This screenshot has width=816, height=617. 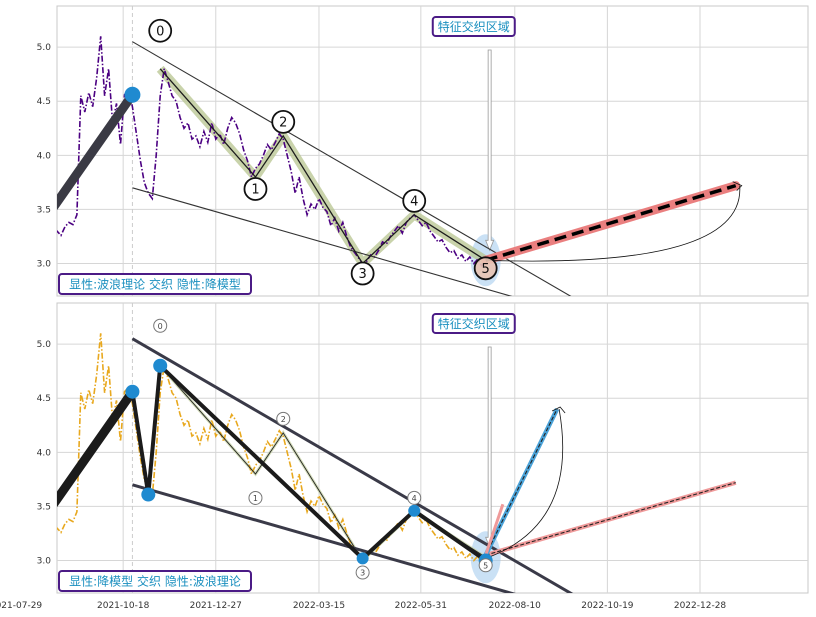 I want to click on model-annotation-label: 显性:波浪理论 交织 隐性:降模型, so click(x=155, y=284).